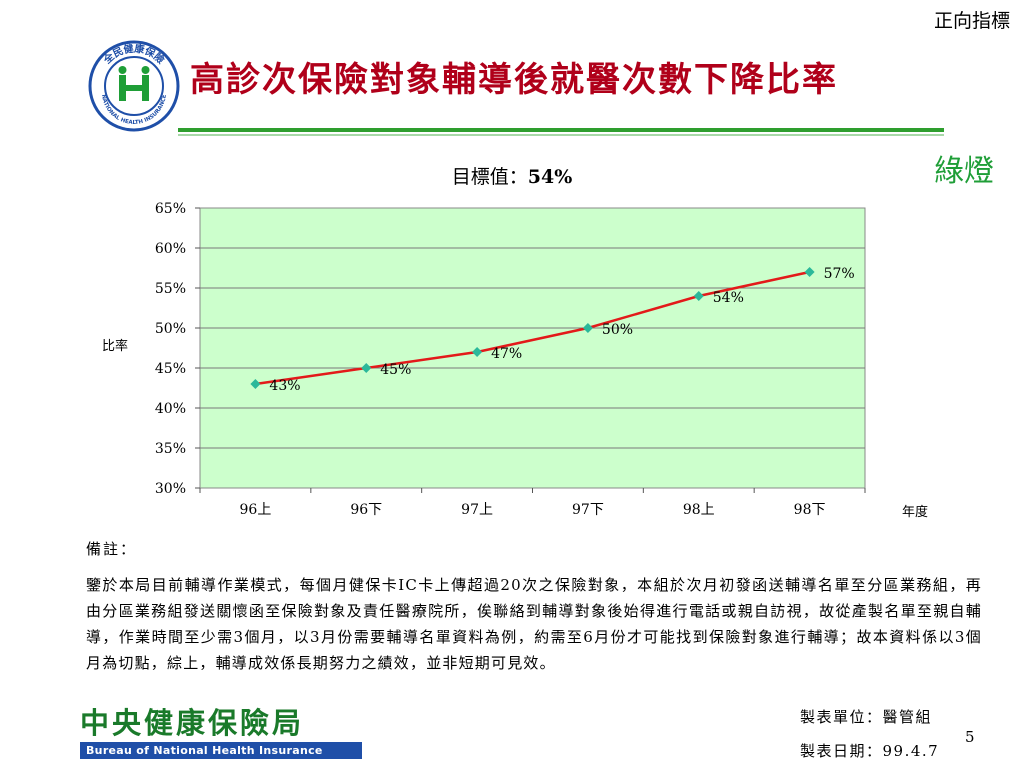 Image resolution: width=1024 pixels, height=768 pixels. Describe the element at coordinates (617, 330) in the screenshot. I see `data-label: 50%` at that location.